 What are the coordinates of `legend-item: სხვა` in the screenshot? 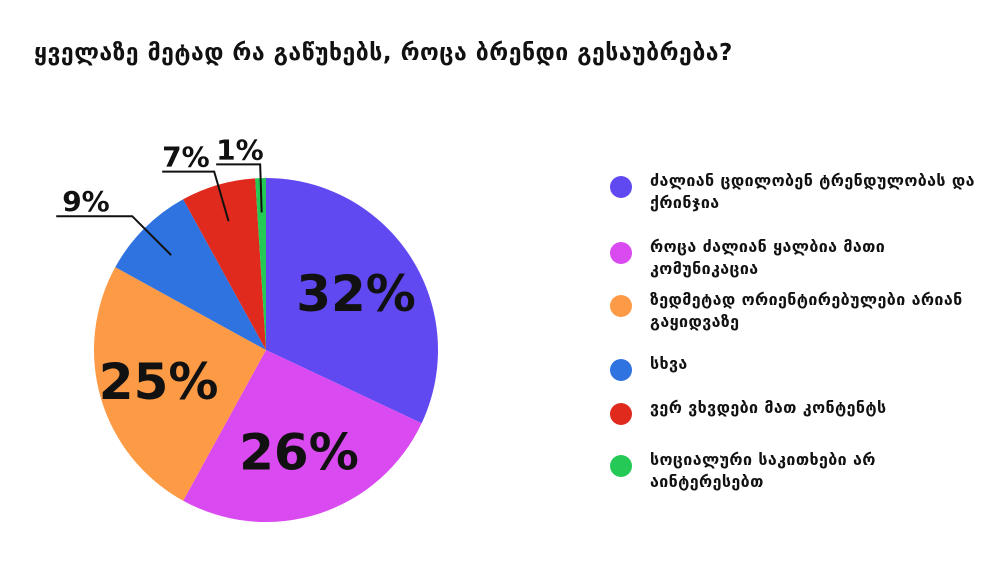 It's located at (795, 367).